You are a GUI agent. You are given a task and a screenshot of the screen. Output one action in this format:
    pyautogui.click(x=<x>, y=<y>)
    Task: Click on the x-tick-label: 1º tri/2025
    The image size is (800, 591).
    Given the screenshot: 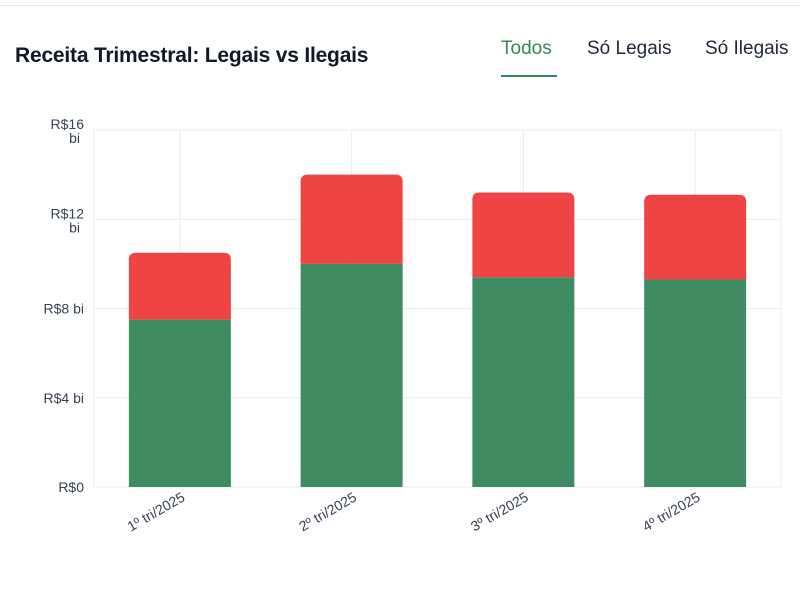 What is the action you would take?
    pyautogui.click(x=155, y=512)
    